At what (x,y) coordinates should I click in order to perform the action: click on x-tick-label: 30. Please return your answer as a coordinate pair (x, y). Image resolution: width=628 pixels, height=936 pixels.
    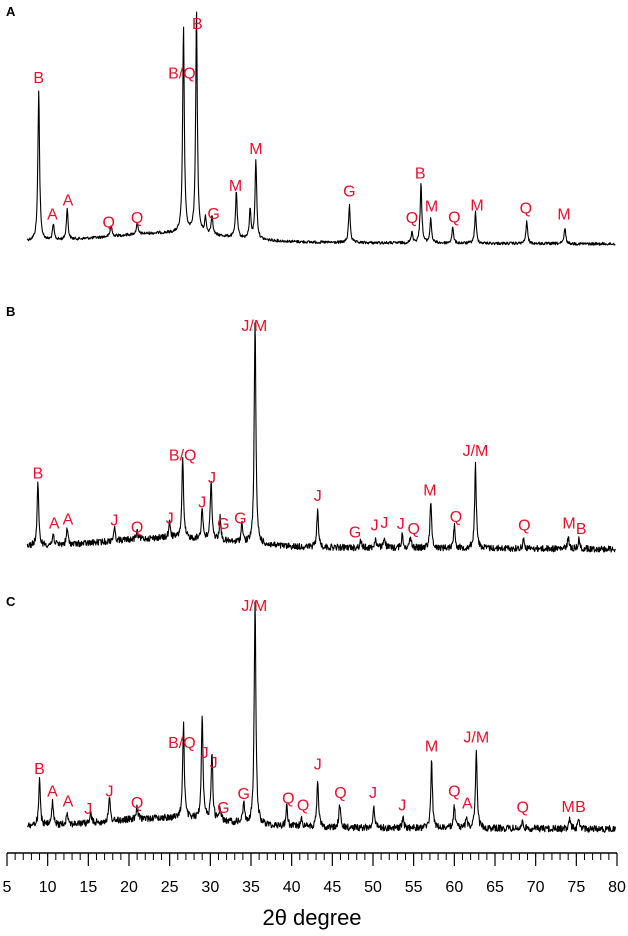
    Looking at the image, I should click on (210, 887).